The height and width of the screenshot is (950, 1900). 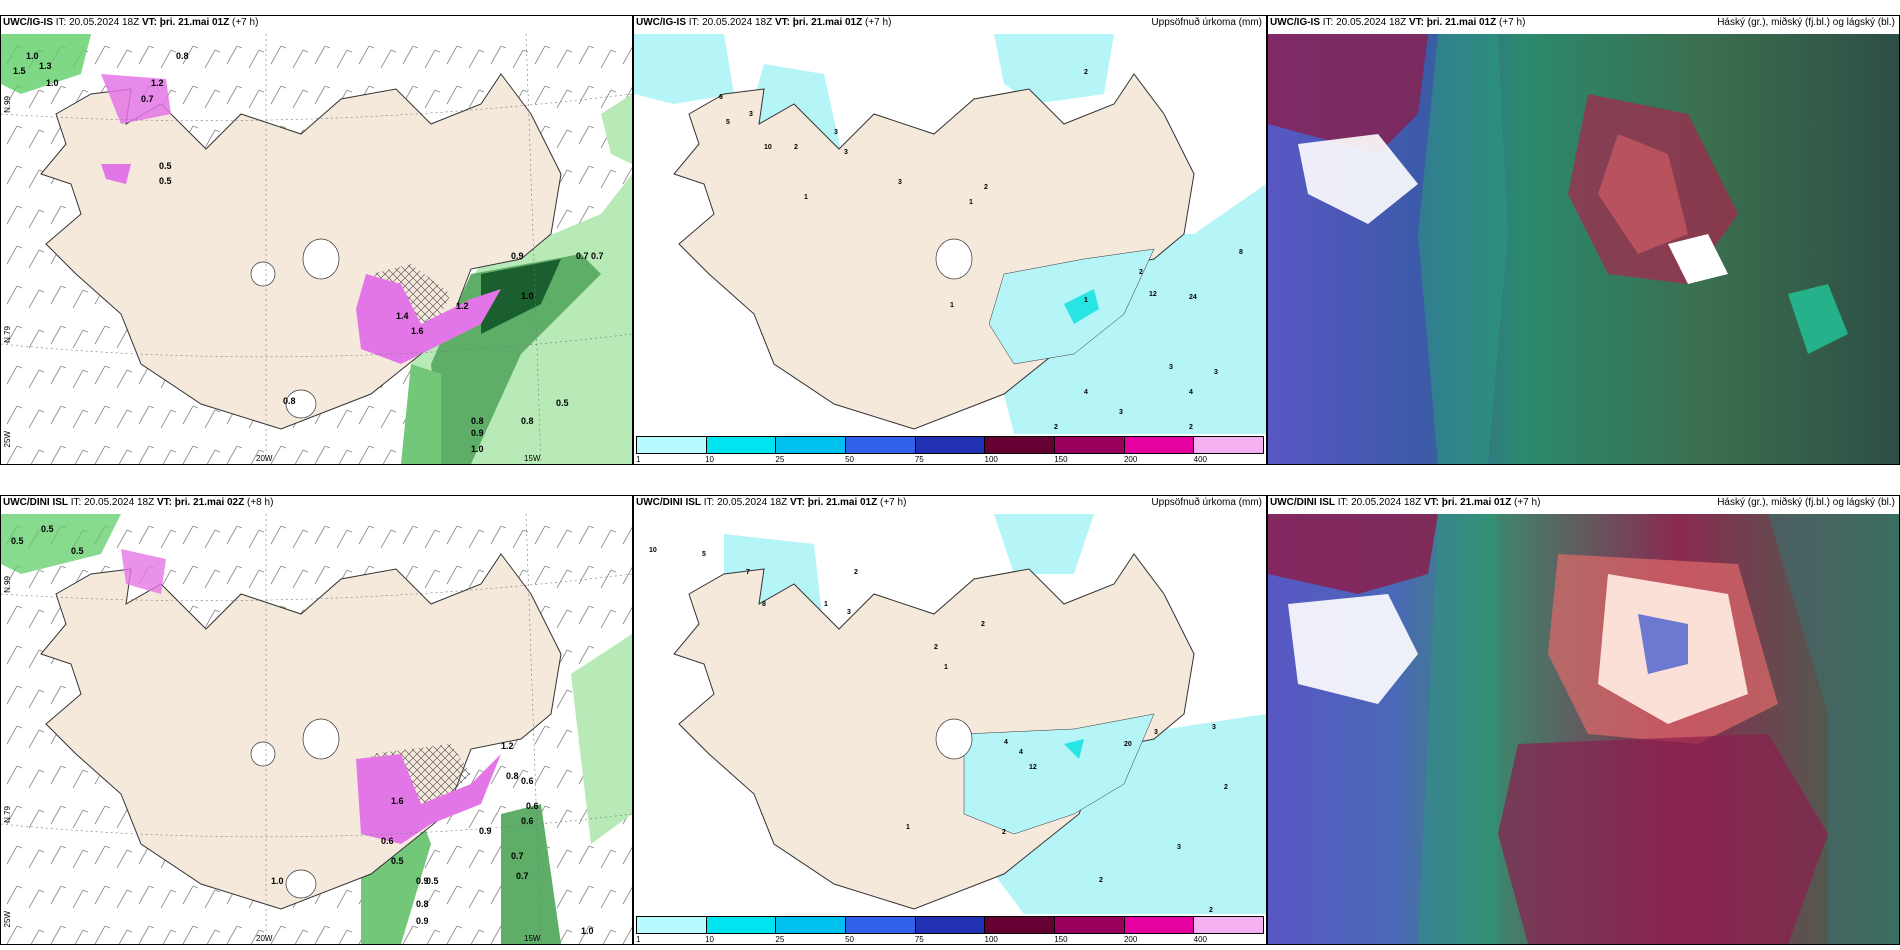 What do you see at coordinates (7, 104) in the screenshot?
I see `lat-label: N.99` at bounding box center [7, 104].